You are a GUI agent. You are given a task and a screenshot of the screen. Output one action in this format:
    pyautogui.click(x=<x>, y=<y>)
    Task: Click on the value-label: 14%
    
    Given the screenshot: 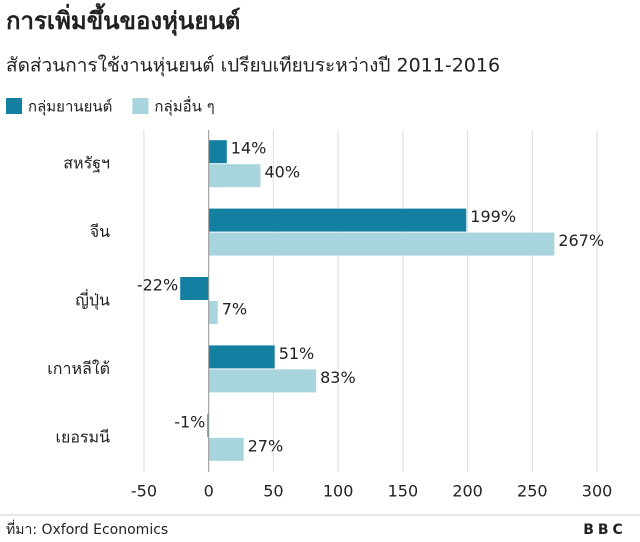 What is the action you would take?
    pyautogui.click(x=249, y=148)
    